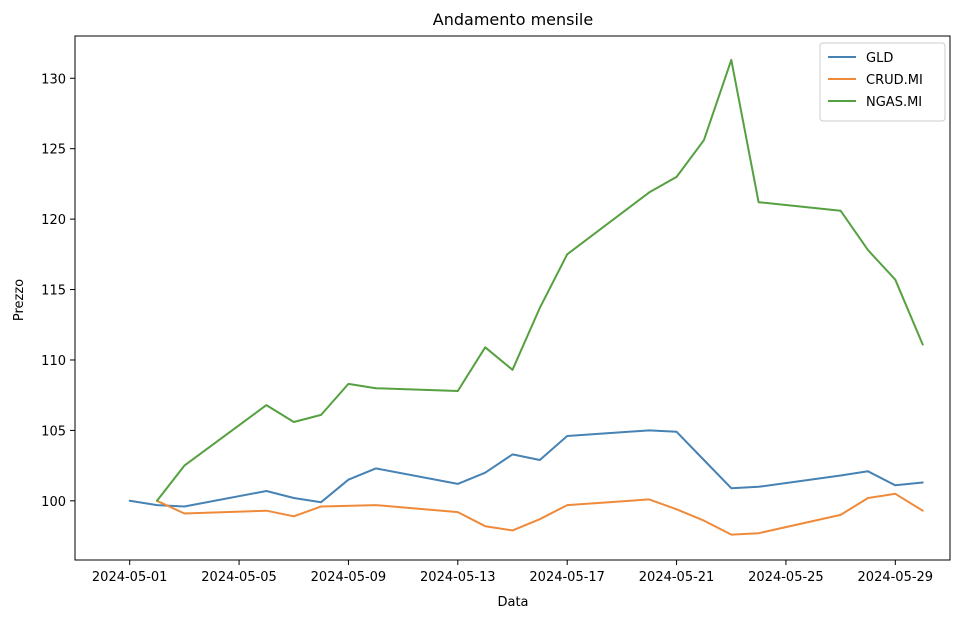 This screenshot has width=964, height=620. Describe the element at coordinates (53, 291) in the screenshot. I see `y-tick-label: 115` at that location.